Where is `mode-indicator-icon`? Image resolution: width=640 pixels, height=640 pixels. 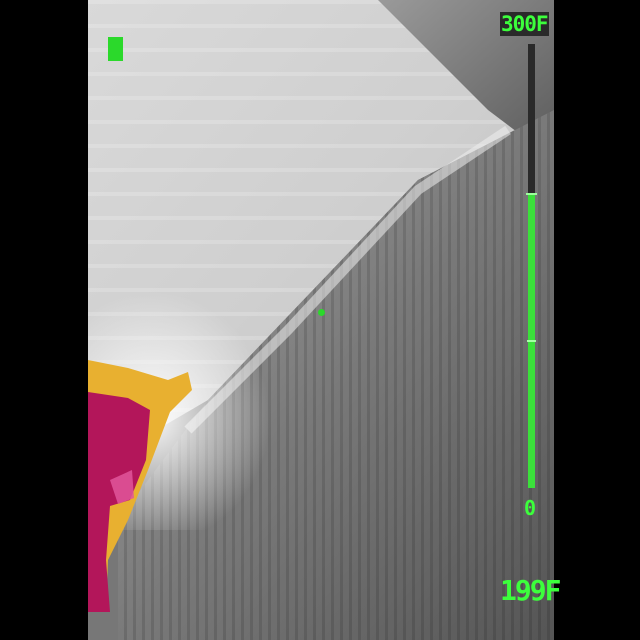 mode-indicator-icon is located at coordinates (115, 49).